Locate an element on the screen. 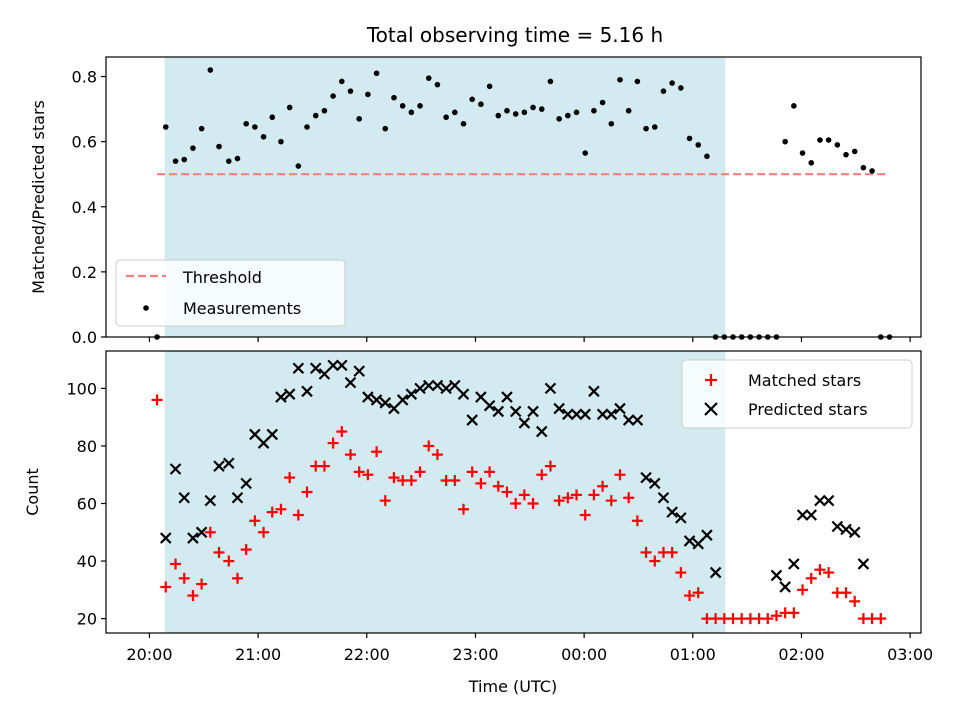 The height and width of the screenshot is (720, 960). top-y-tick-label: 0.4 is located at coordinates (84, 207).